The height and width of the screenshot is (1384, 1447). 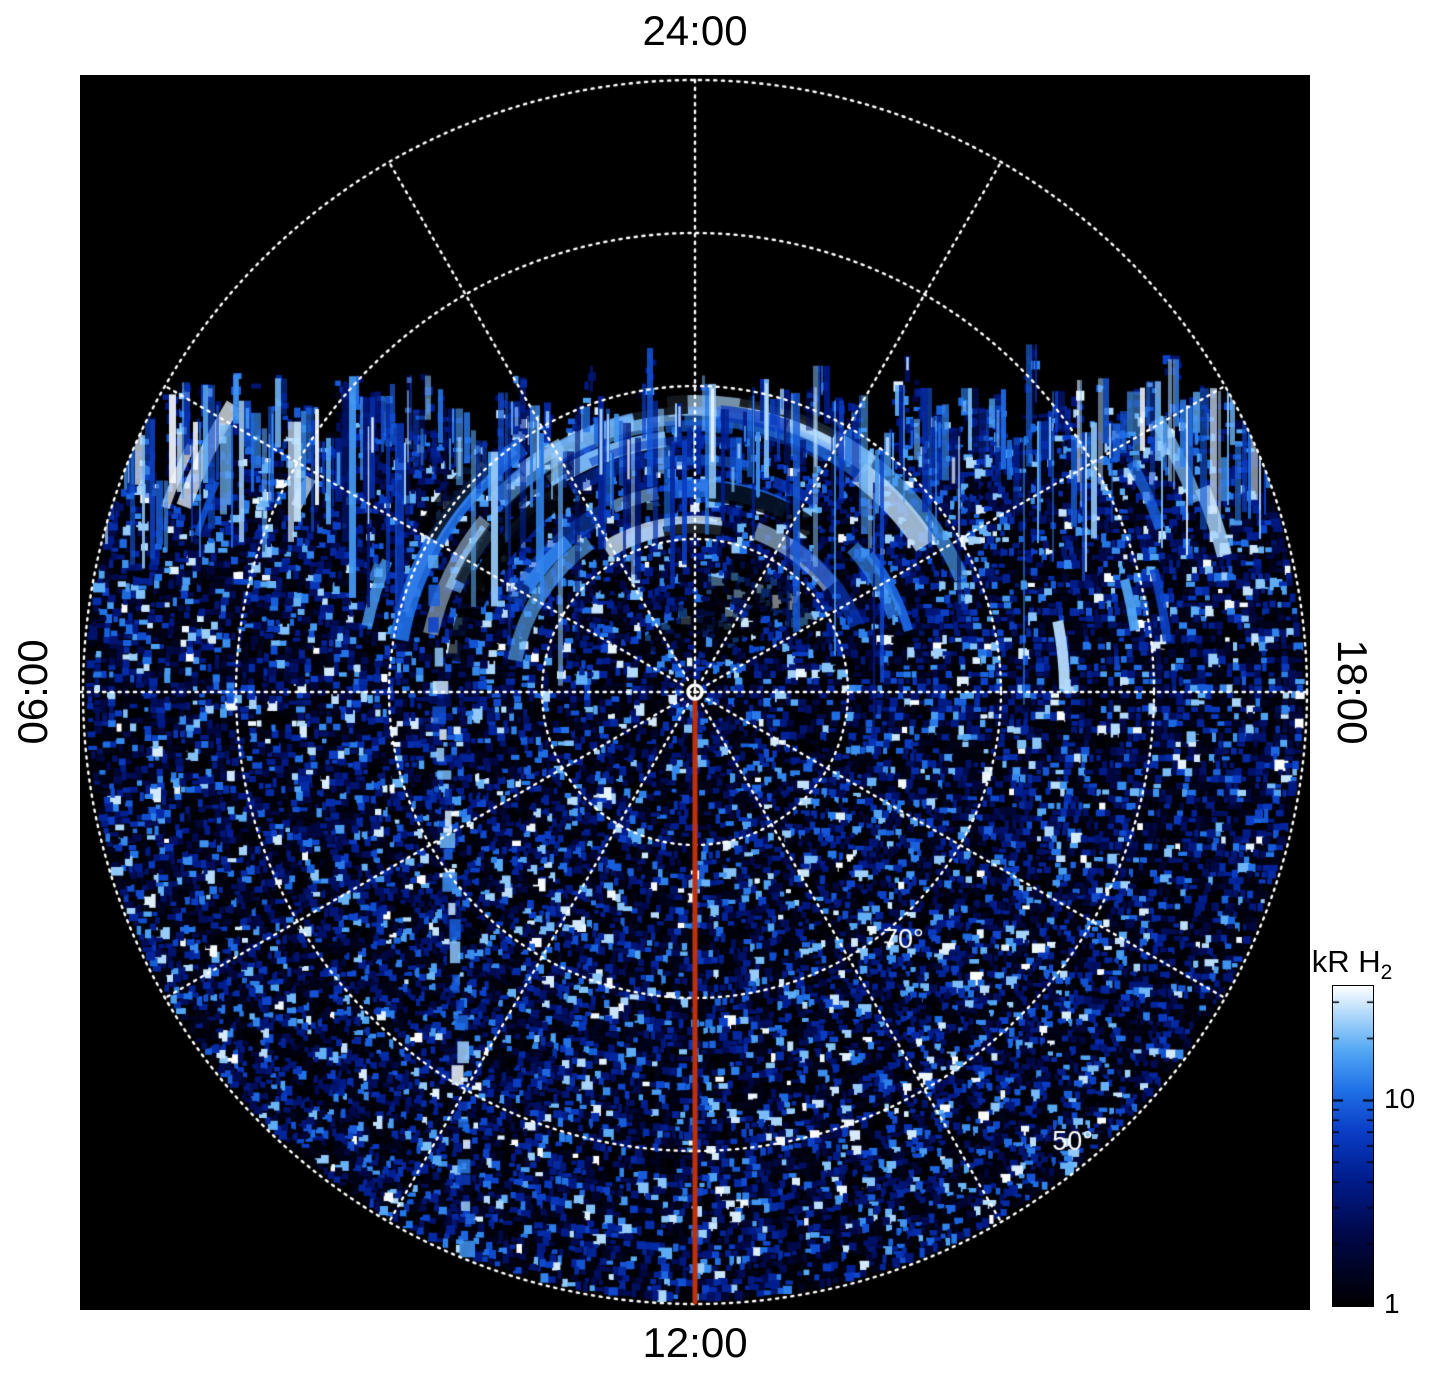 I want to click on colorbar-tick-label-10: 10, so click(x=1400, y=1099).